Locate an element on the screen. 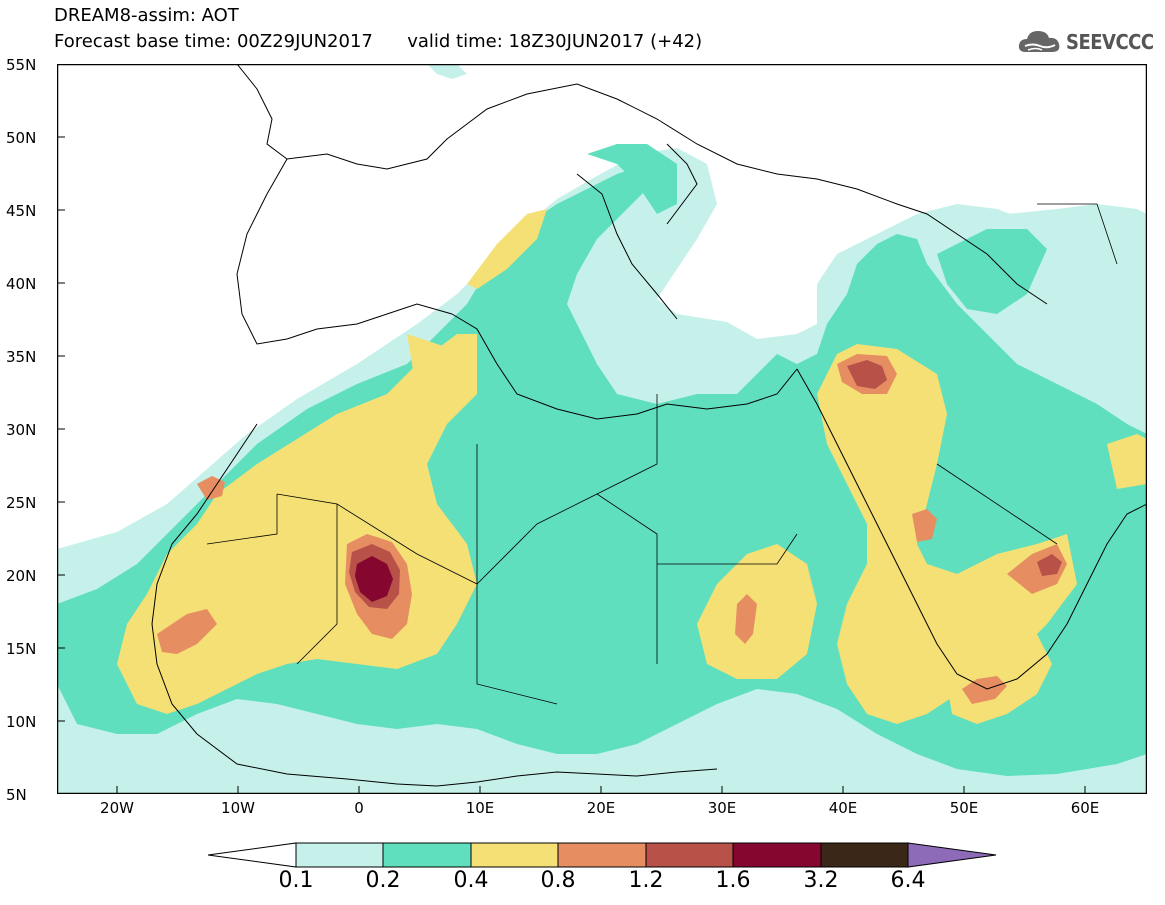 The height and width of the screenshot is (905, 1165). colorbar-label-6.4: 6.4 is located at coordinates (908, 880).